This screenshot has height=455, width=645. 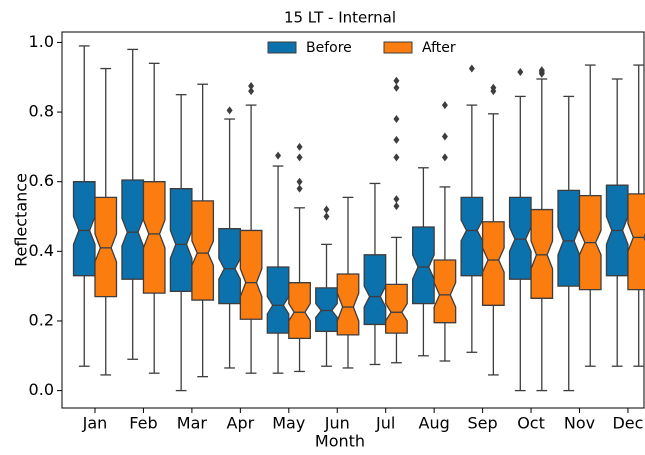 What do you see at coordinates (531, 423) in the screenshot?
I see `x-tick-label: Oct` at bounding box center [531, 423].